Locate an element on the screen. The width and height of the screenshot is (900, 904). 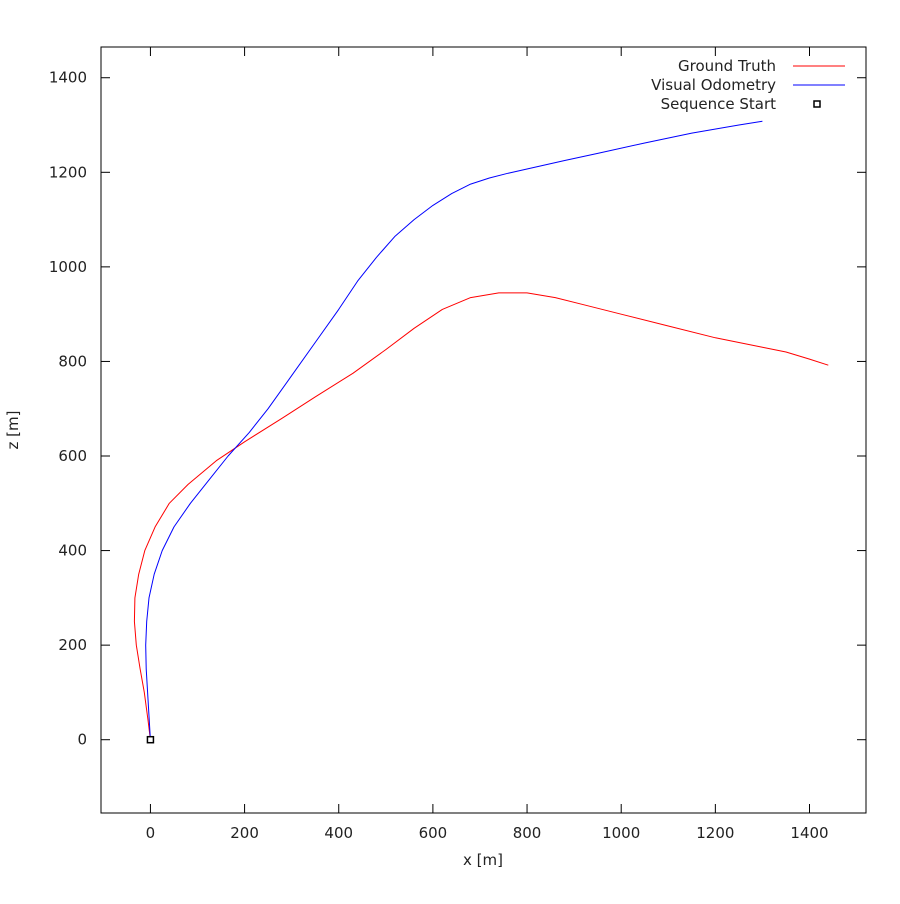
y-tick-label: 400 is located at coordinates (72, 551).